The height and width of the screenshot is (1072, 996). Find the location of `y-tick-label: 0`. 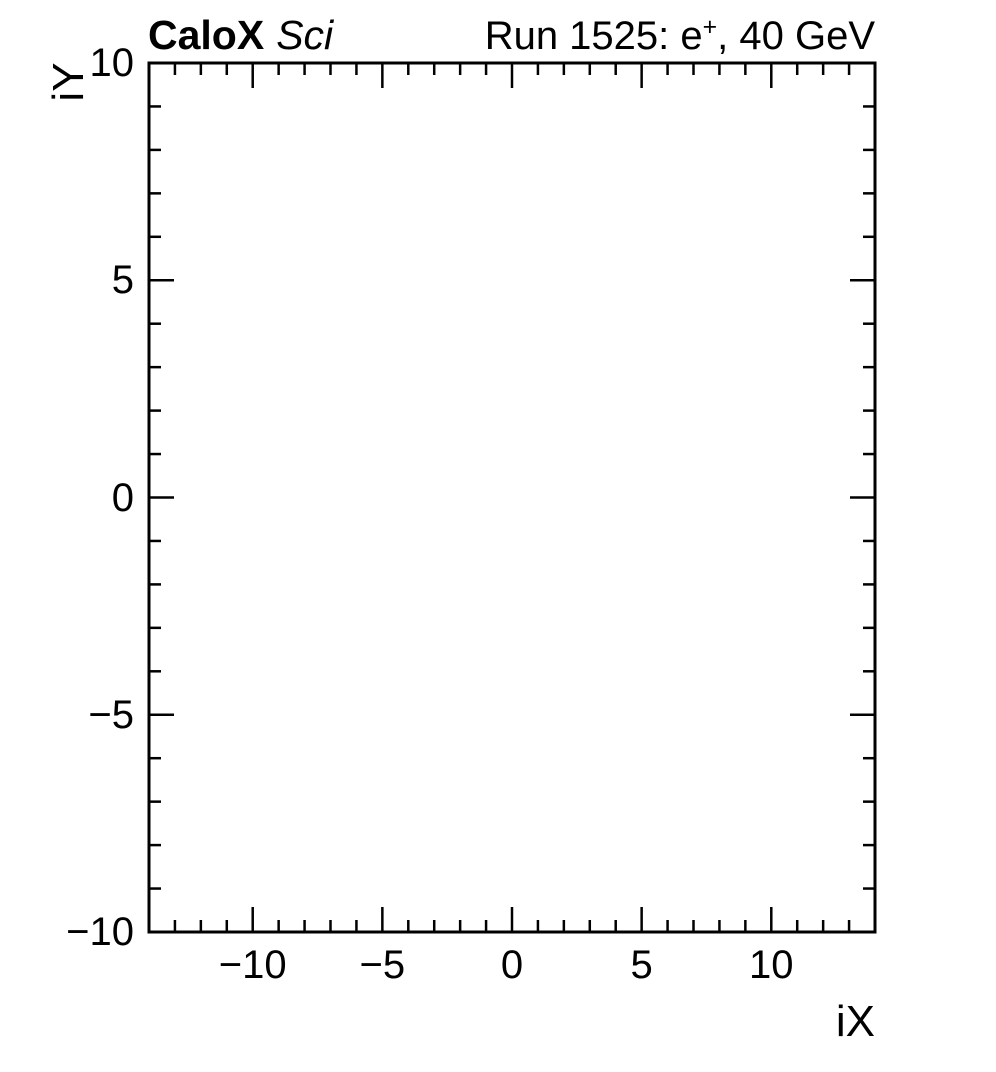

y-tick-label: 0 is located at coordinates (122, 497).